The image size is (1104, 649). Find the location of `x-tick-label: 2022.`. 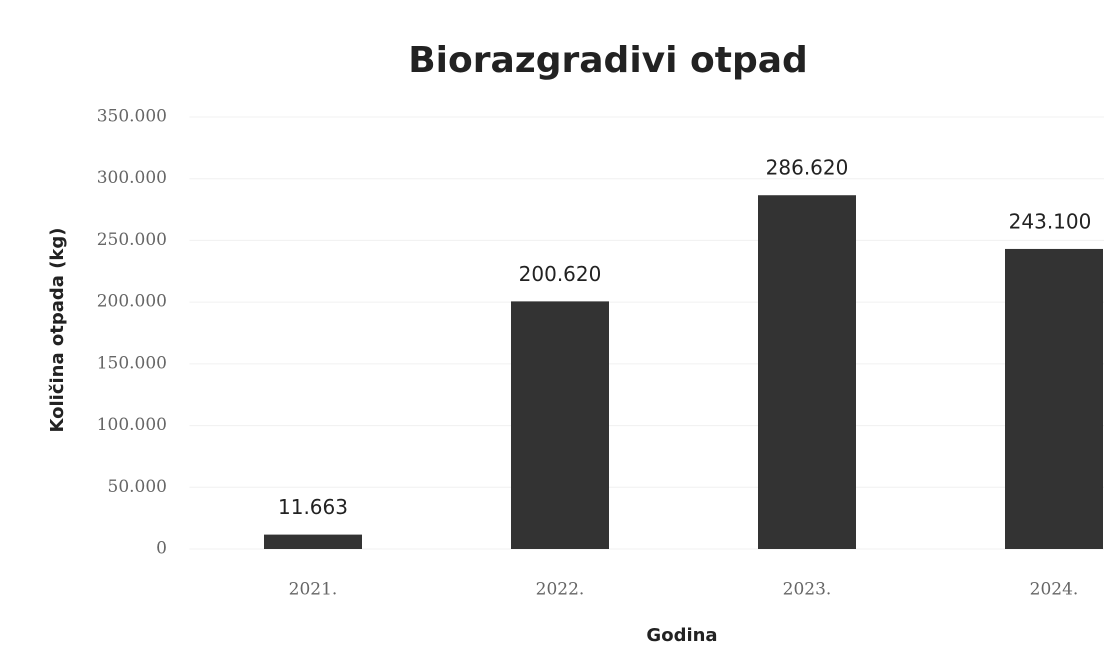

x-tick-label: 2022. is located at coordinates (560, 590).